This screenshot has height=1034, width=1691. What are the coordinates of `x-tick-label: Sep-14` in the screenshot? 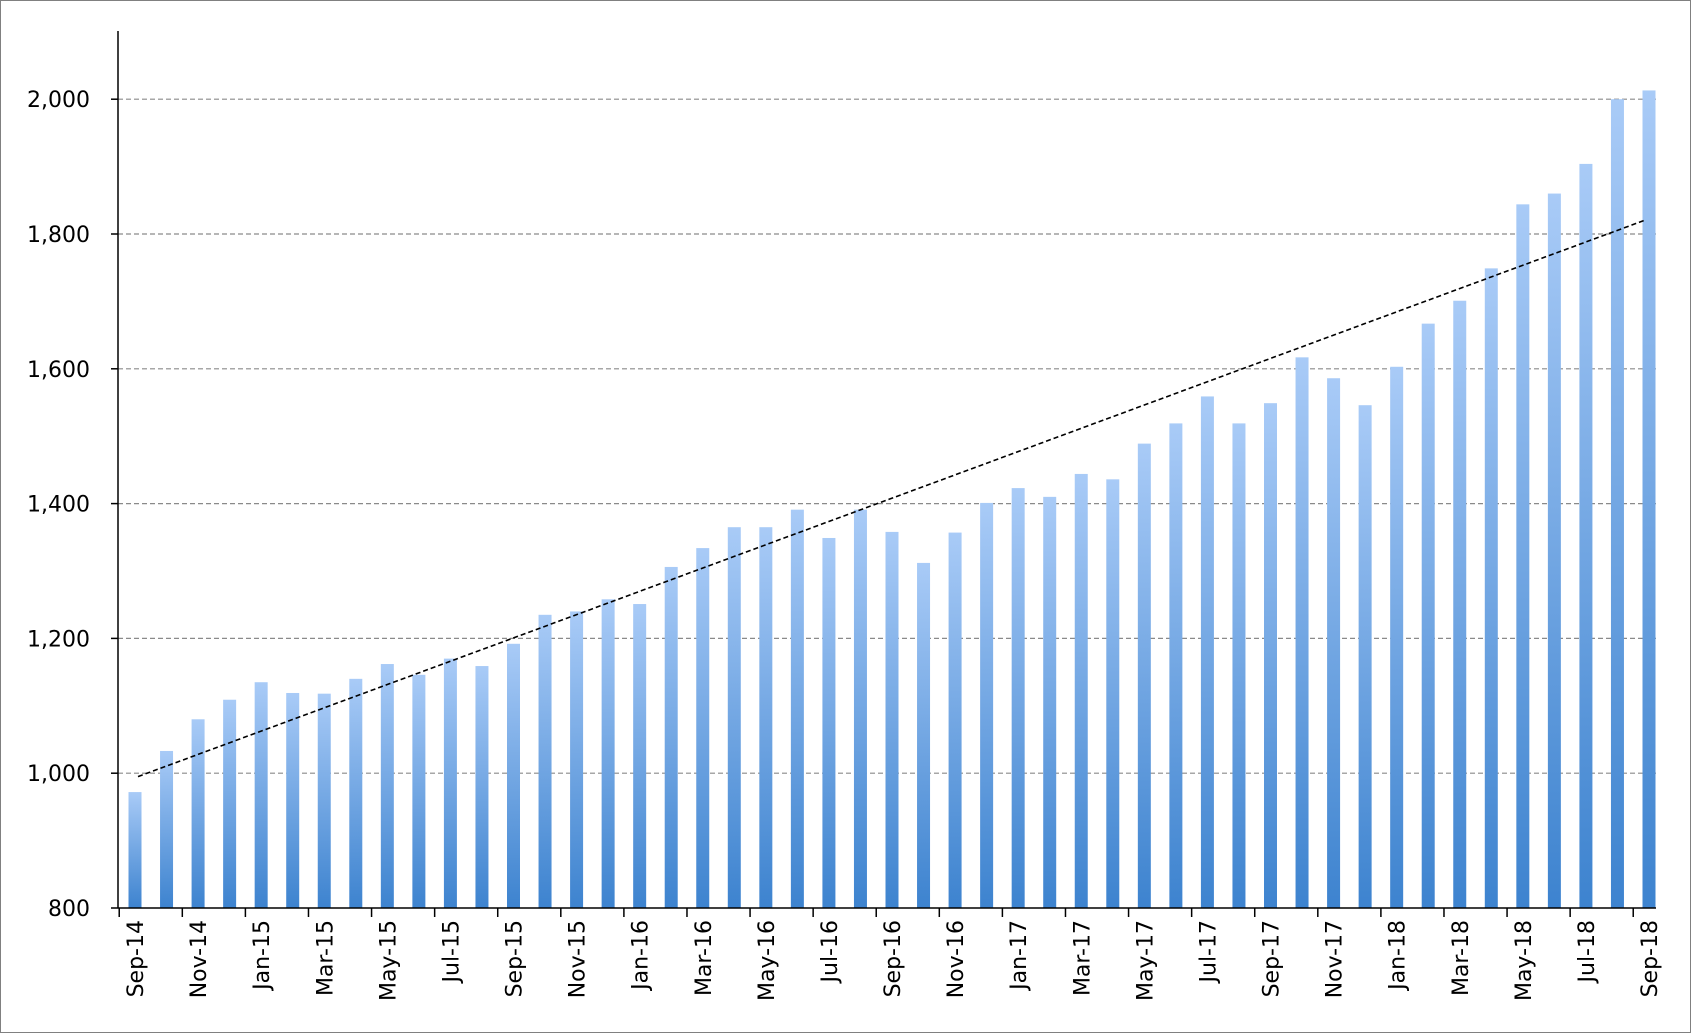 It's located at (136, 958).